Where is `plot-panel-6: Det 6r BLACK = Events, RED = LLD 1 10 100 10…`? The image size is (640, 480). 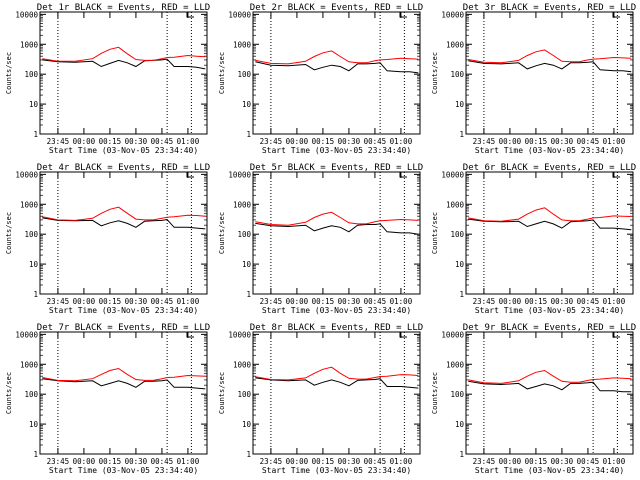 plot-panel-6: Det 6r BLACK = Events, RED = LLD 1 10 100 10… is located at coordinates (533, 239).